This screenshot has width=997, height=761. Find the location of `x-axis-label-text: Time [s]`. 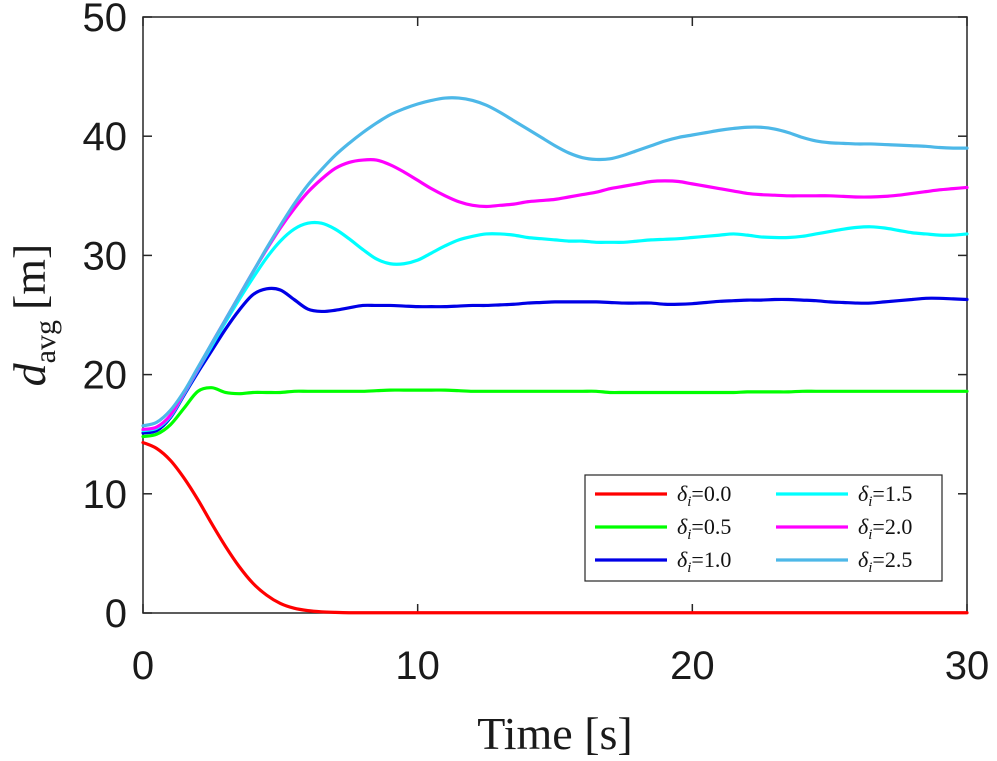

x-axis-label-text: Time [s] is located at coordinates (555, 733).